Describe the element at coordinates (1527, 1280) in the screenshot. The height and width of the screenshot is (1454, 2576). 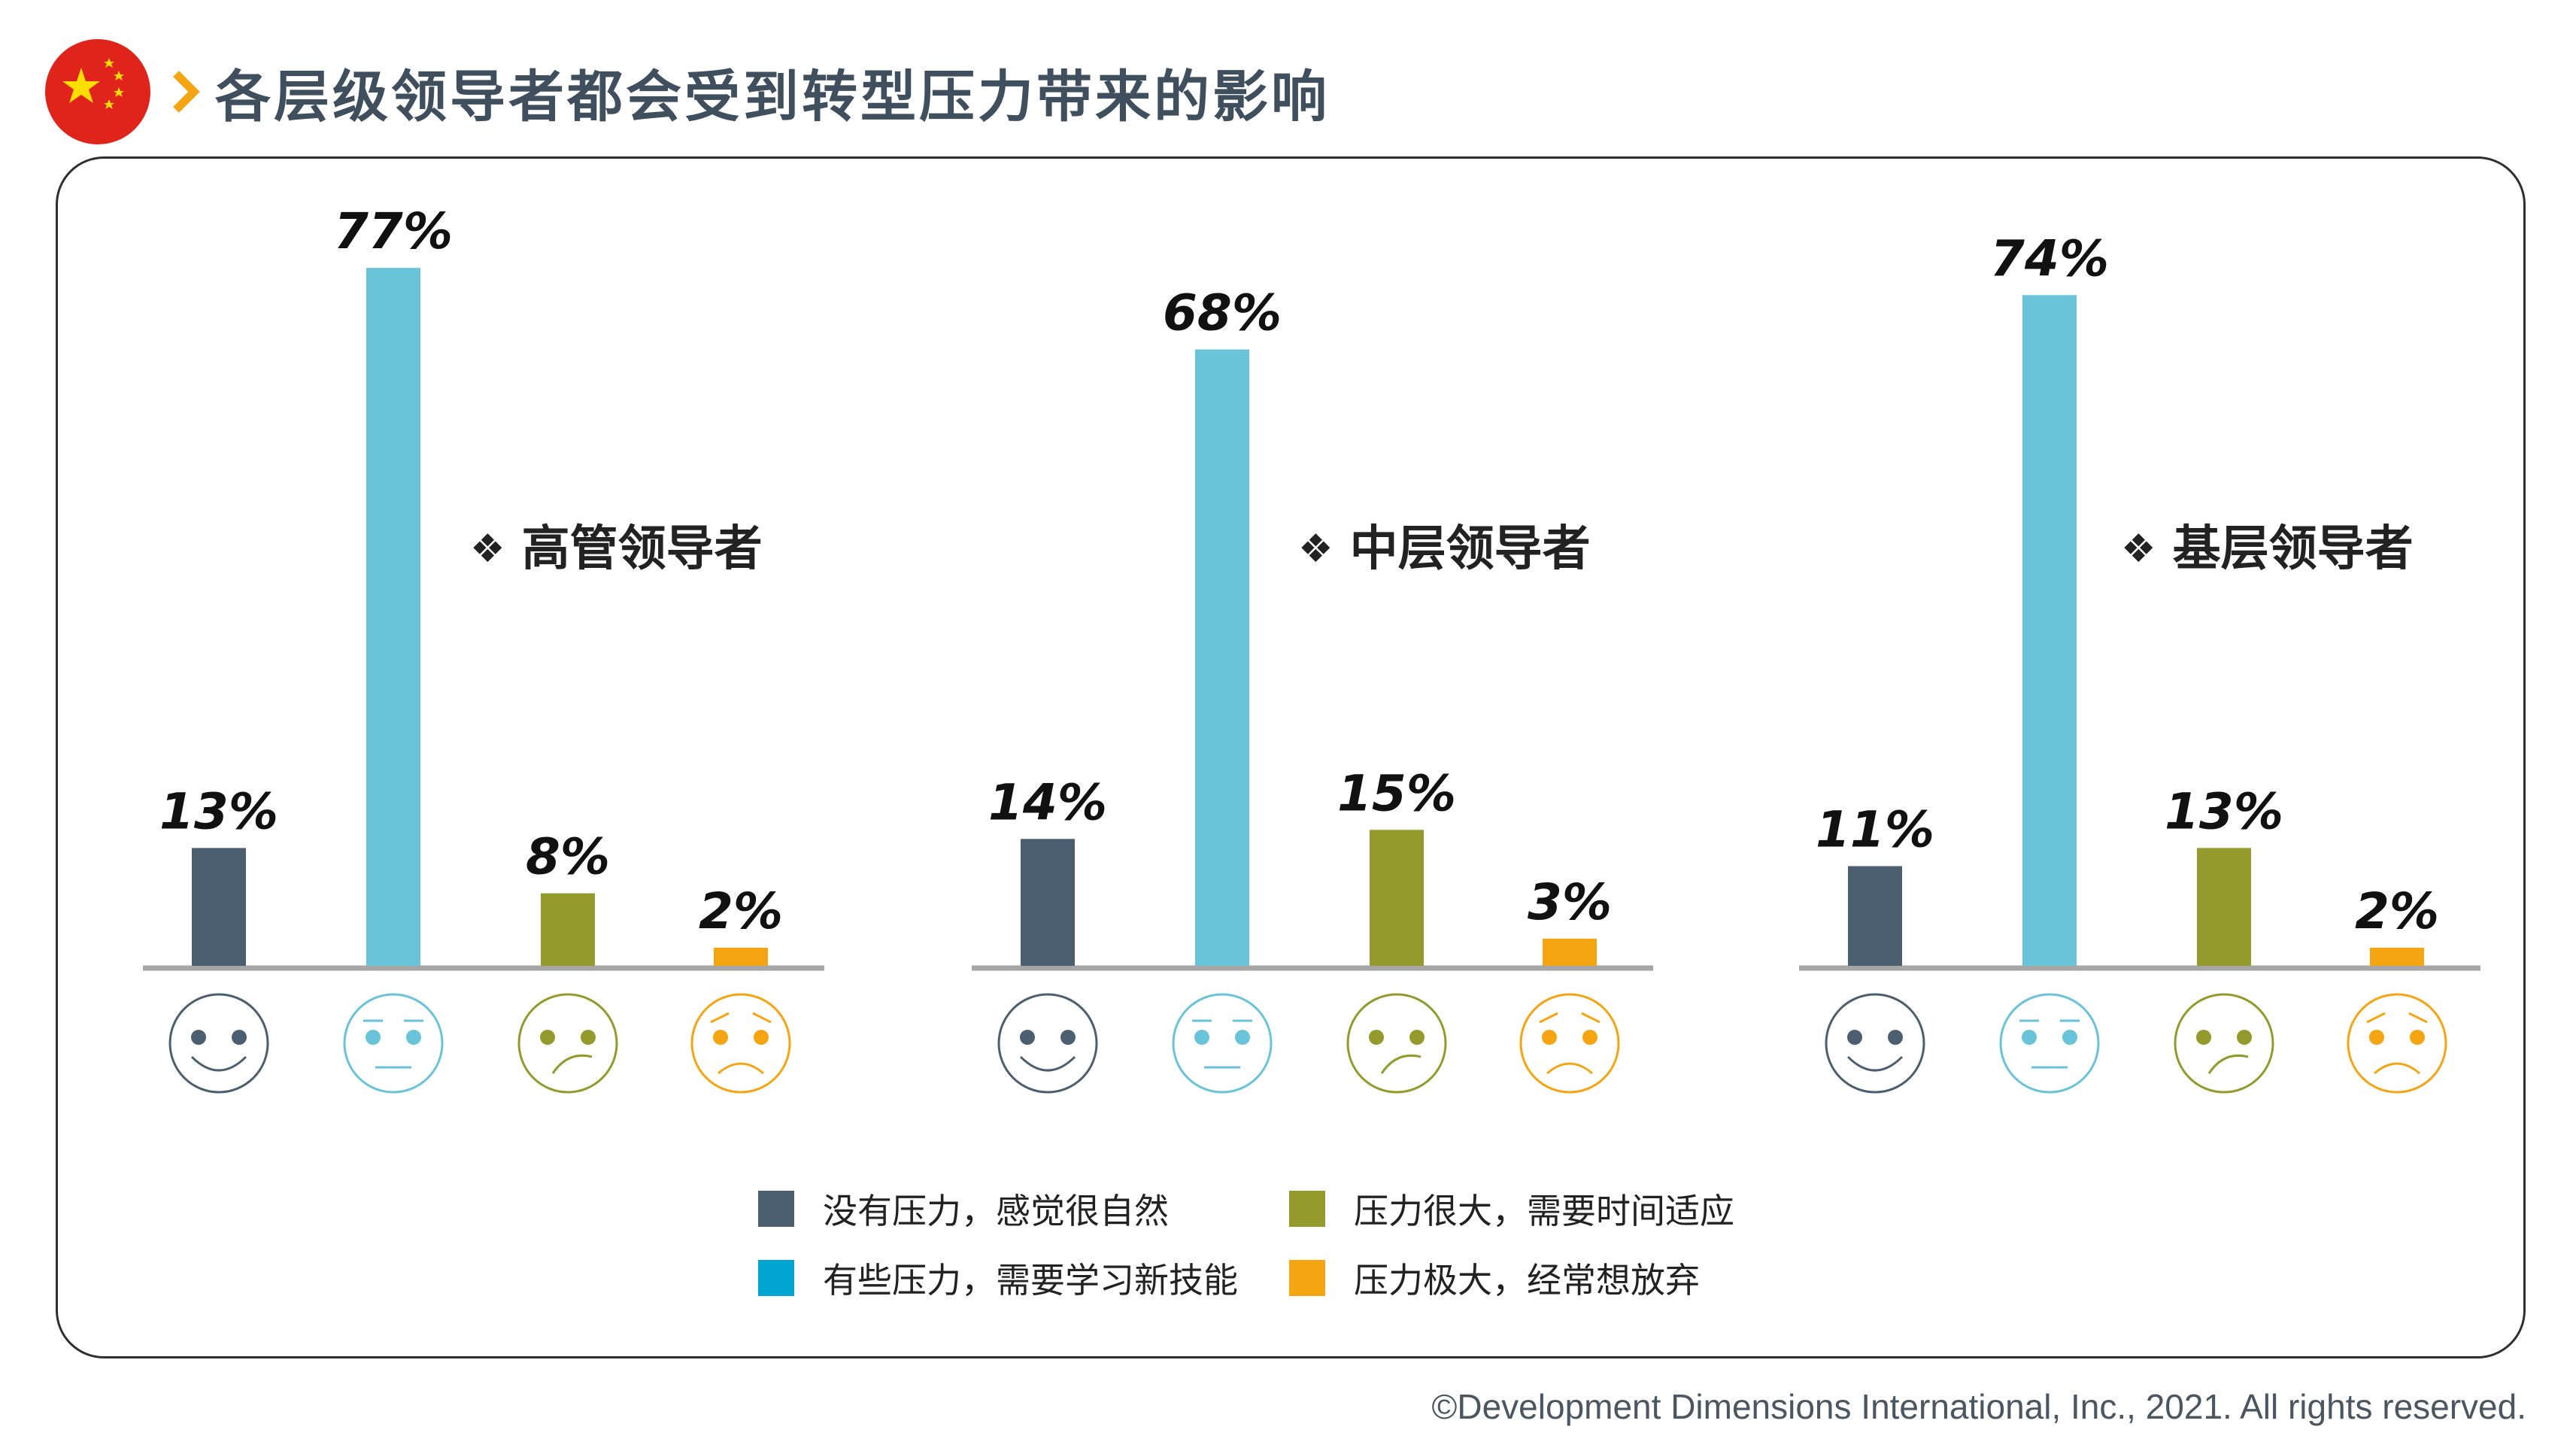
I see `legend-label: 压力极大，经常想放弃` at that location.